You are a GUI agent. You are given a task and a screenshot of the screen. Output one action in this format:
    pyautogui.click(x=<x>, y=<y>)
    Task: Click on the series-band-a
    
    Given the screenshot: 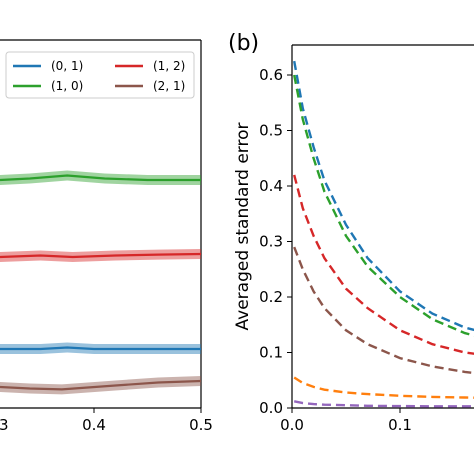 What is the action you would take?
    pyautogui.click(x=100, y=385)
    